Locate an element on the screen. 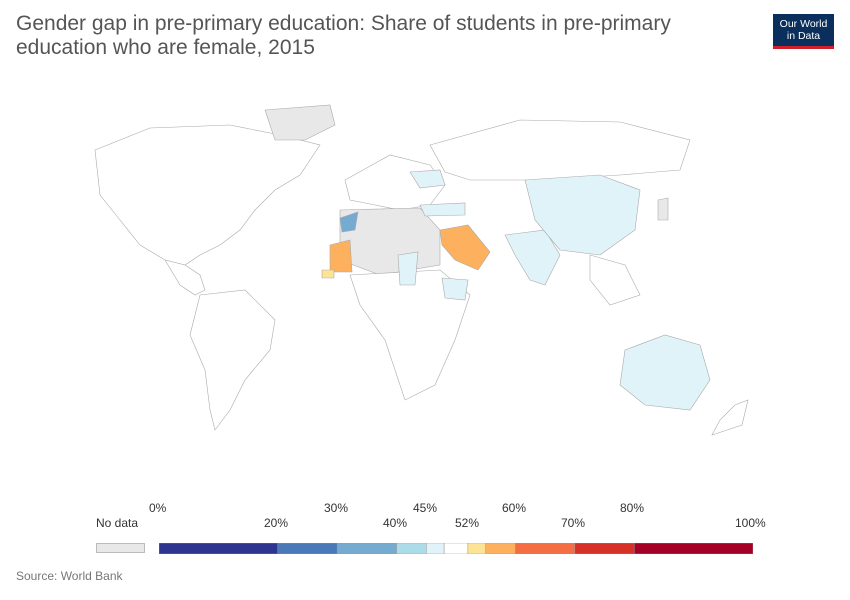  ethiopia is located at coordinates (455, 289).